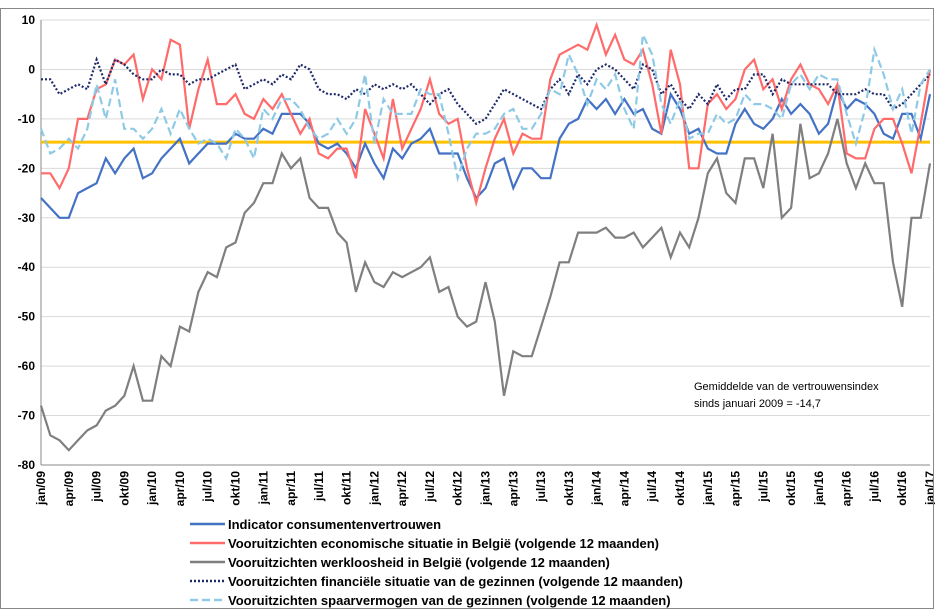  I want to click on x-tick-label: apr/10, so click(180, 489).